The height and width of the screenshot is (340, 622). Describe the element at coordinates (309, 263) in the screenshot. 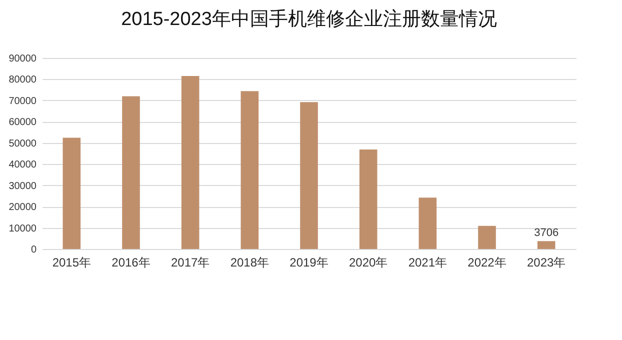

I see `x-tick-label: 2019年` at that location.